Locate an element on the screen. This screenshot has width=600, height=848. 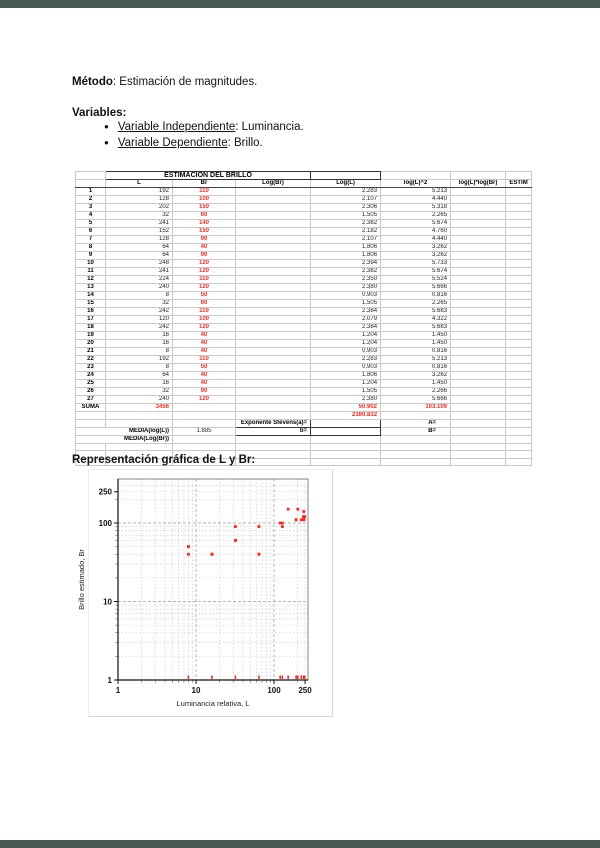
empty-grid-row is located at coordinates (304, 454).